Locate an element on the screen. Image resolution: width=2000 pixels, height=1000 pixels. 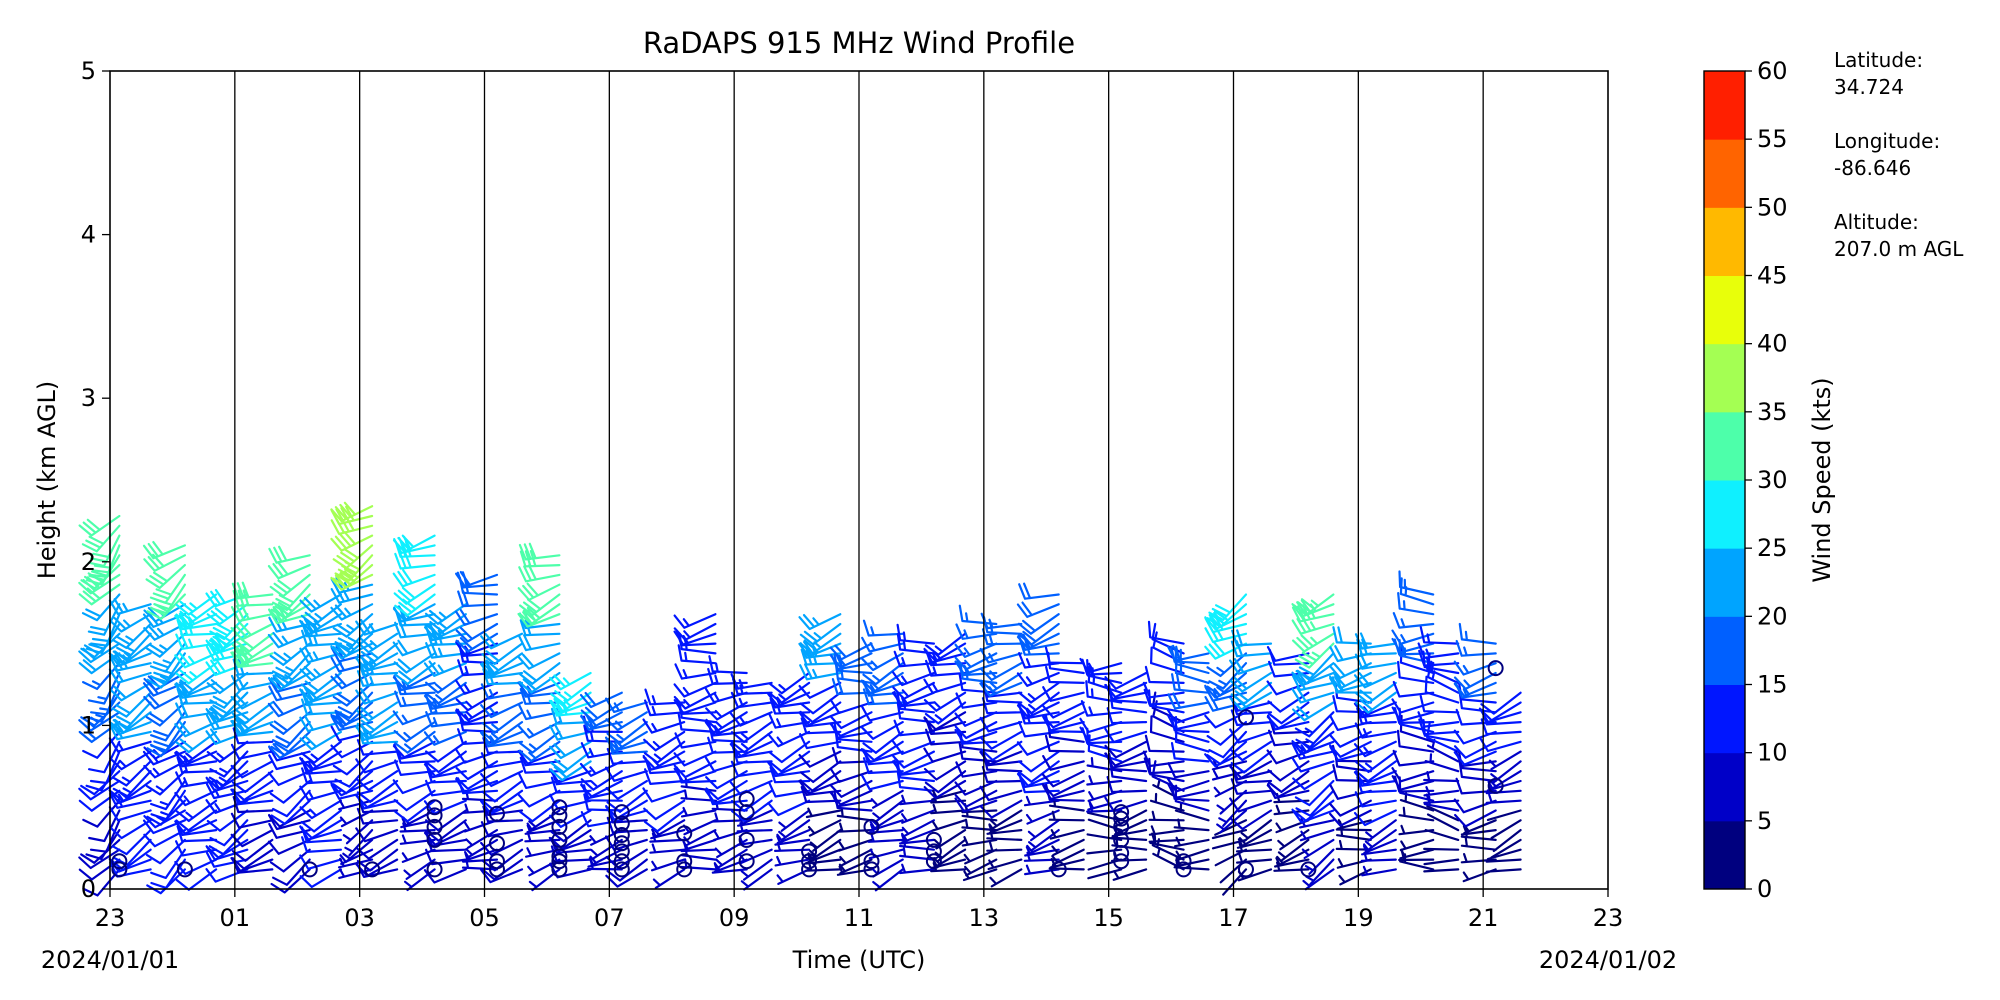
y-tick-label: 3 is located at coordinates (88, 398).